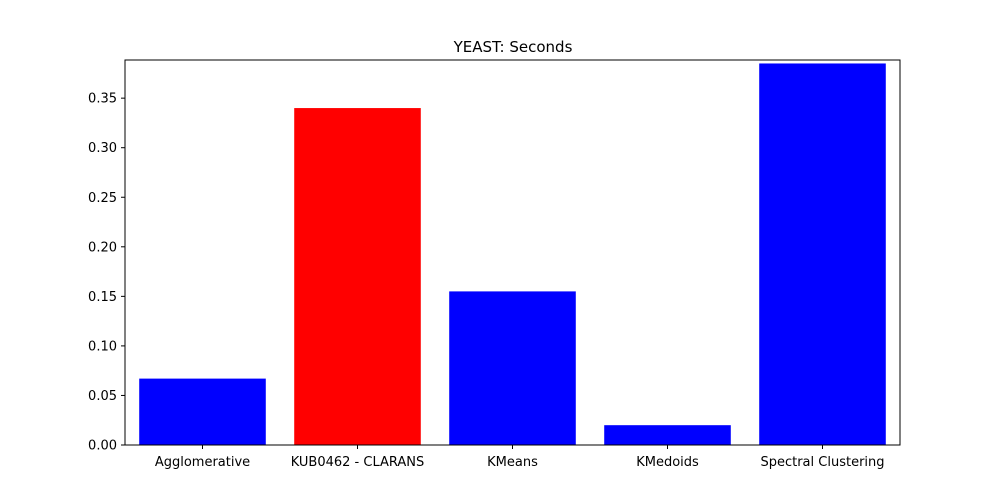 Image resolution: width=1000 pixels, height=504 pixels. What do you see at coordinates (822, 254) in the screenshot?
I see `bar-spectral-clustering` at bounding box center [822, 254].